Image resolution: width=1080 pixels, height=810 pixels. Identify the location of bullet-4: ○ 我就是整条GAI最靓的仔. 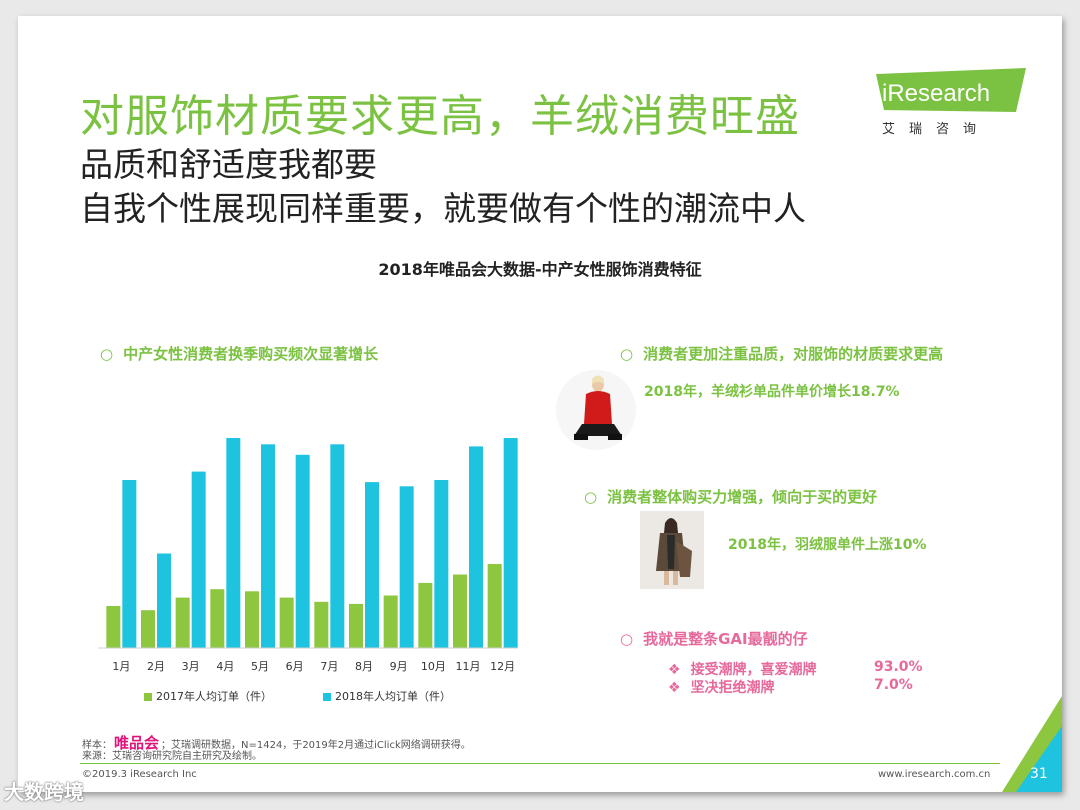
(714, 638).